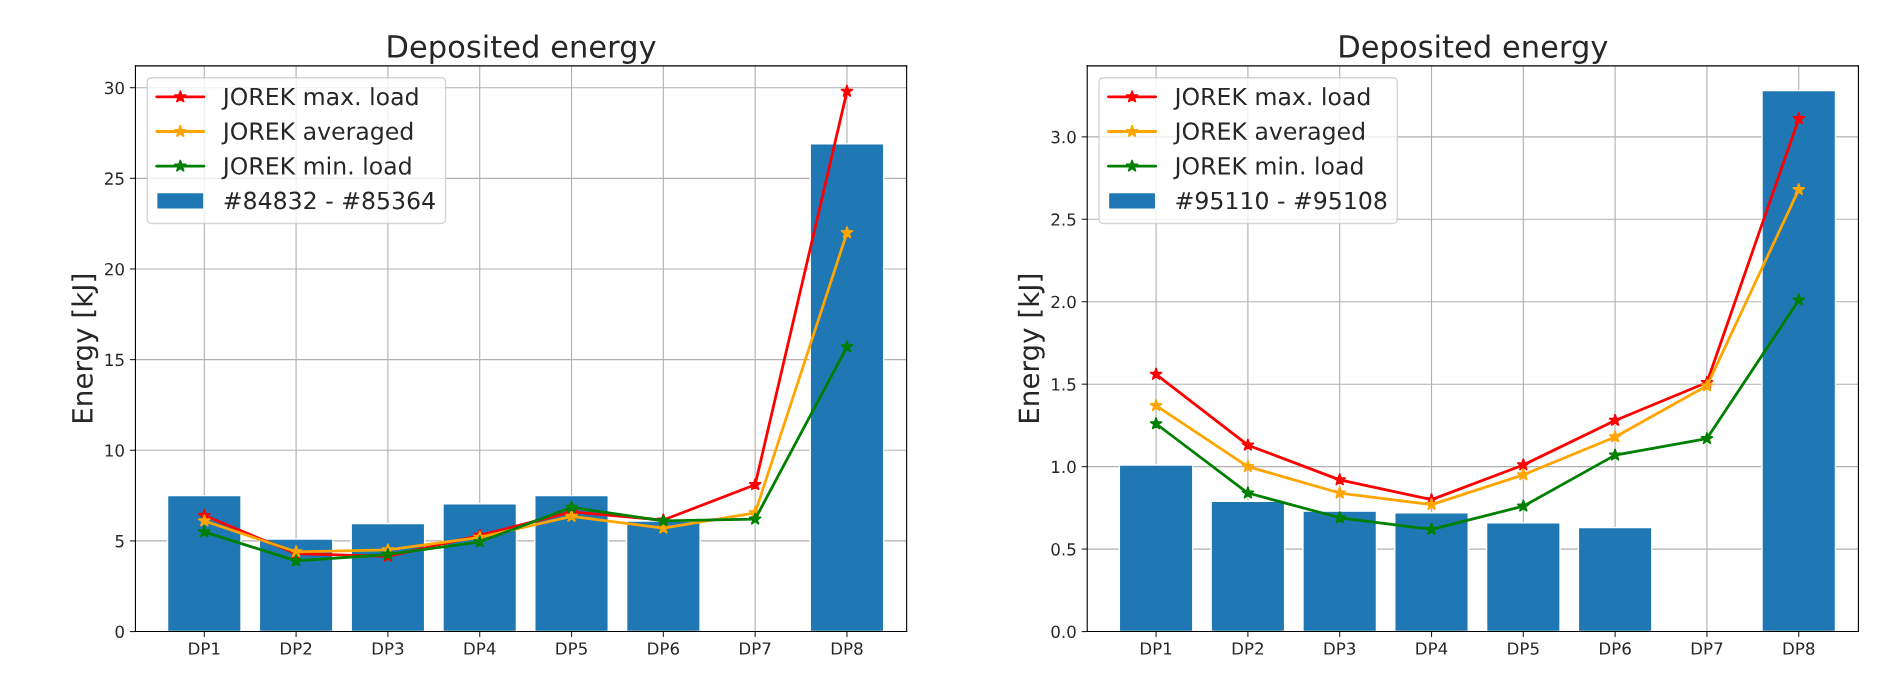 Image resolution: width=1881 pixels, height=694 pixels. Describe the element at coordinates (1063, 137) in the screenshot. I see `y-tick-label: 3.0` at that location.